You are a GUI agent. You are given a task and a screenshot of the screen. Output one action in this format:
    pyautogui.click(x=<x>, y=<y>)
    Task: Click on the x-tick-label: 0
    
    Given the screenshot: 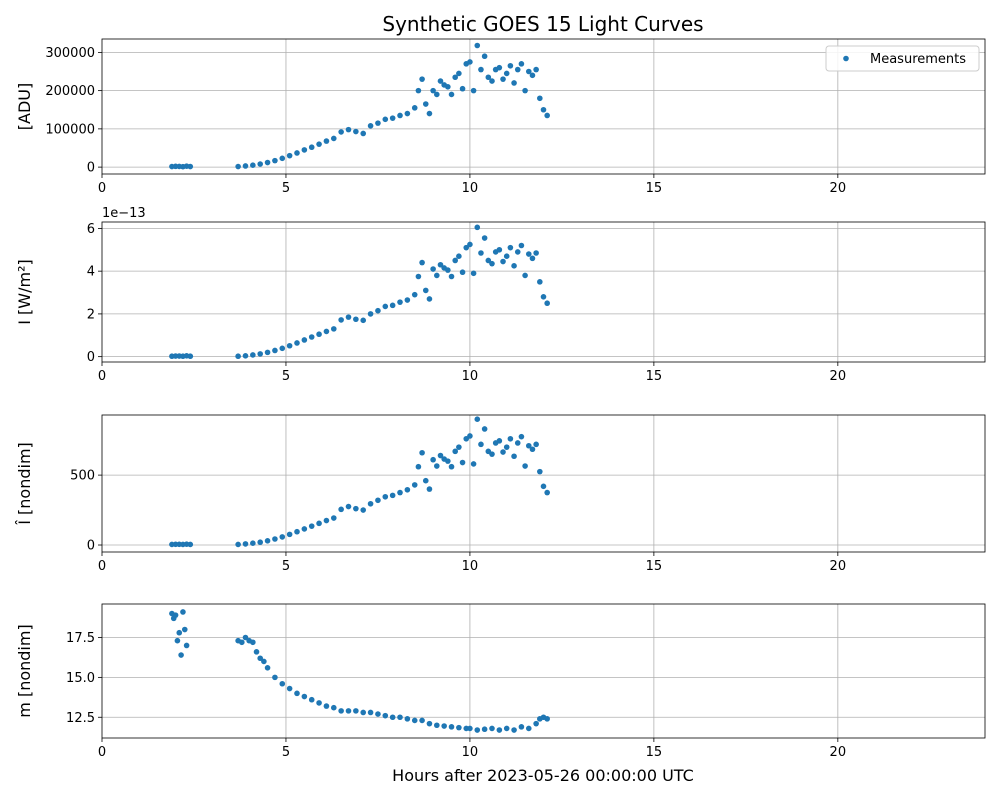 What is the action you would take?
    pyautogui.click(x=102, y=752)
    